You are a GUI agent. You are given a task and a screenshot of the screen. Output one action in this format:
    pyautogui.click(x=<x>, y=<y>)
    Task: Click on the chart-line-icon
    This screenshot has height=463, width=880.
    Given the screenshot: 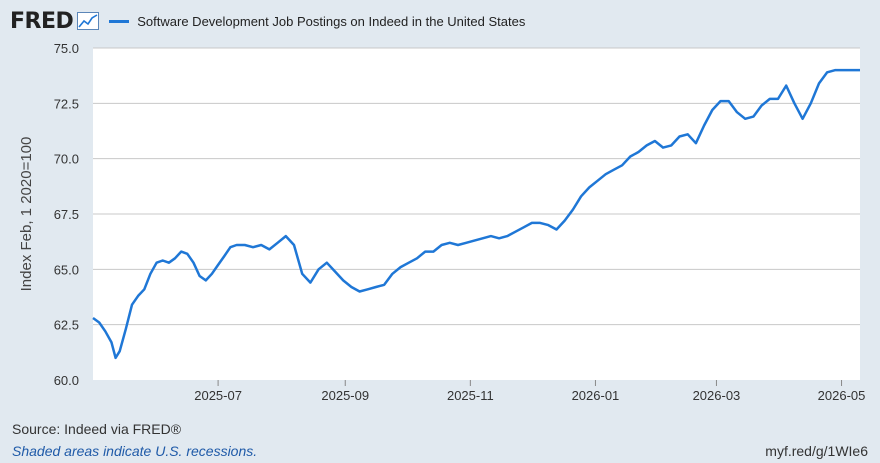 What is the action you would take?
    pyautogui.click(x=88, y=21)
    